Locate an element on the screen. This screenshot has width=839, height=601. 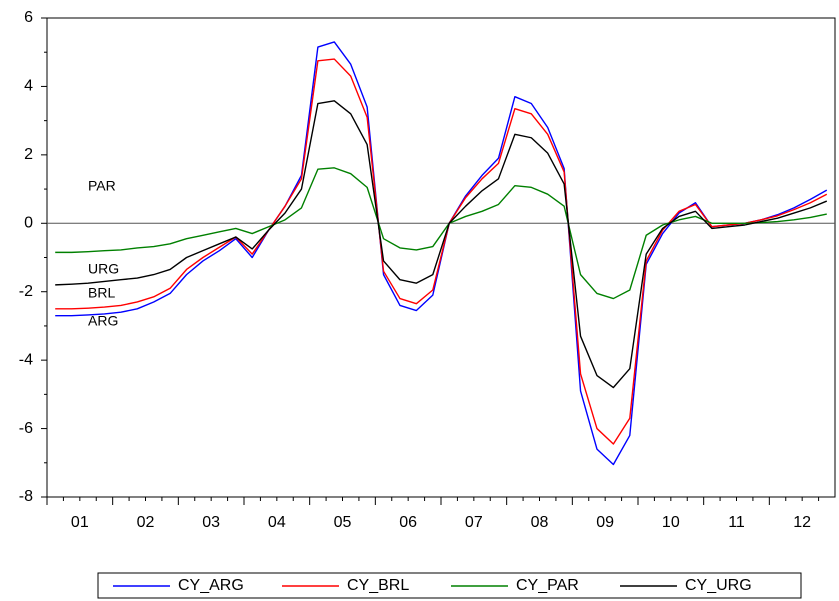
x-tick-label: 10 is located at coordinates (671, 522).